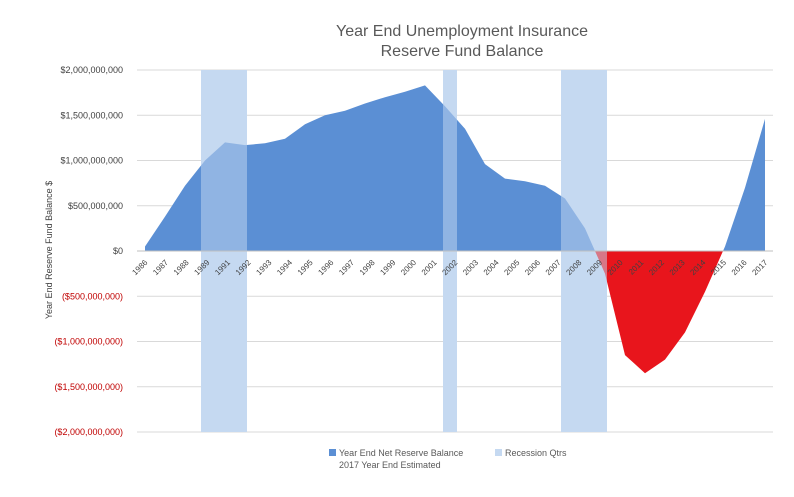 This screenshot has width=794, height=497. I want to click on y-tick-label-6: ($1,000,000,000), so click(88, 342).